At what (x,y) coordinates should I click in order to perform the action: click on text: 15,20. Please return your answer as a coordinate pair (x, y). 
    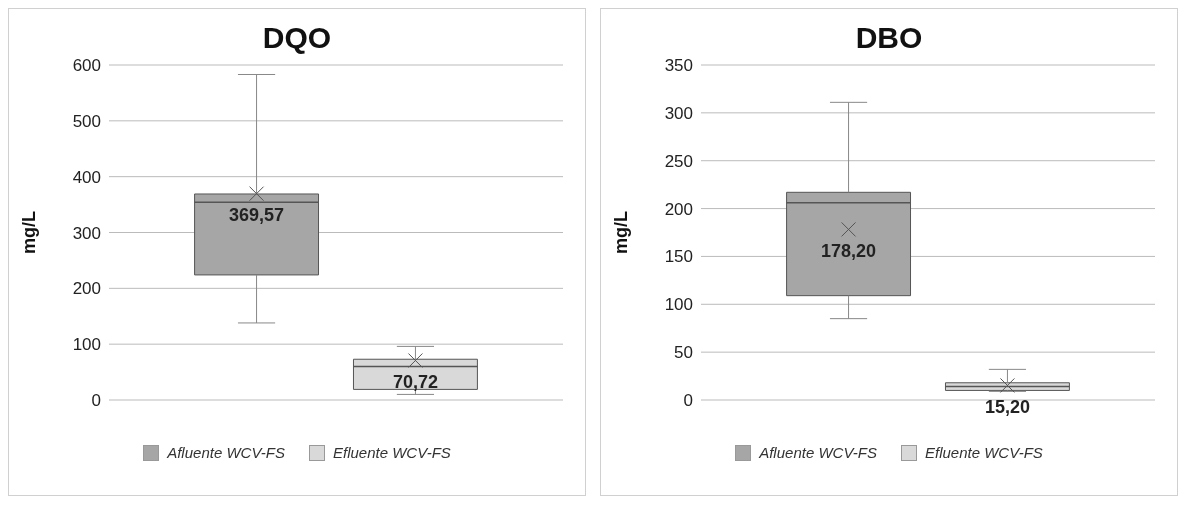
    Looking at the image, I should click on (1007, 407).